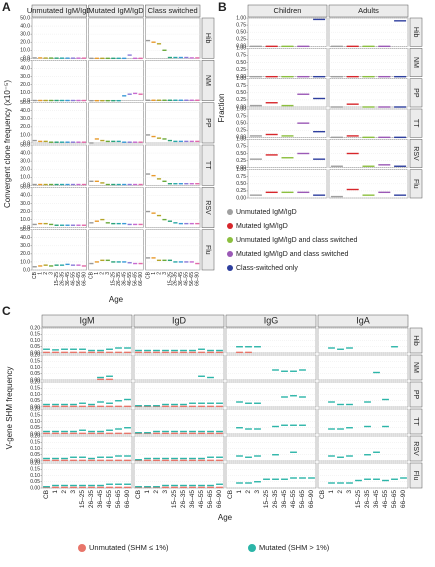 The height and width of the screenshot is (567, 435). I want to click on legend-label: Class-switched only, so click(267, 268).